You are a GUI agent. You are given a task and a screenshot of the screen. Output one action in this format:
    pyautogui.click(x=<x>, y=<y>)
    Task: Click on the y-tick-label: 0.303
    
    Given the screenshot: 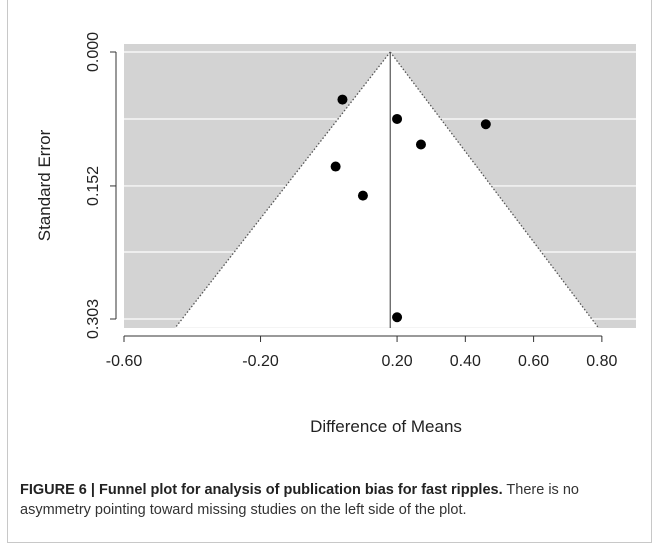 What is the action you would take?
    pyautogui.click(x=93, y=319)
    